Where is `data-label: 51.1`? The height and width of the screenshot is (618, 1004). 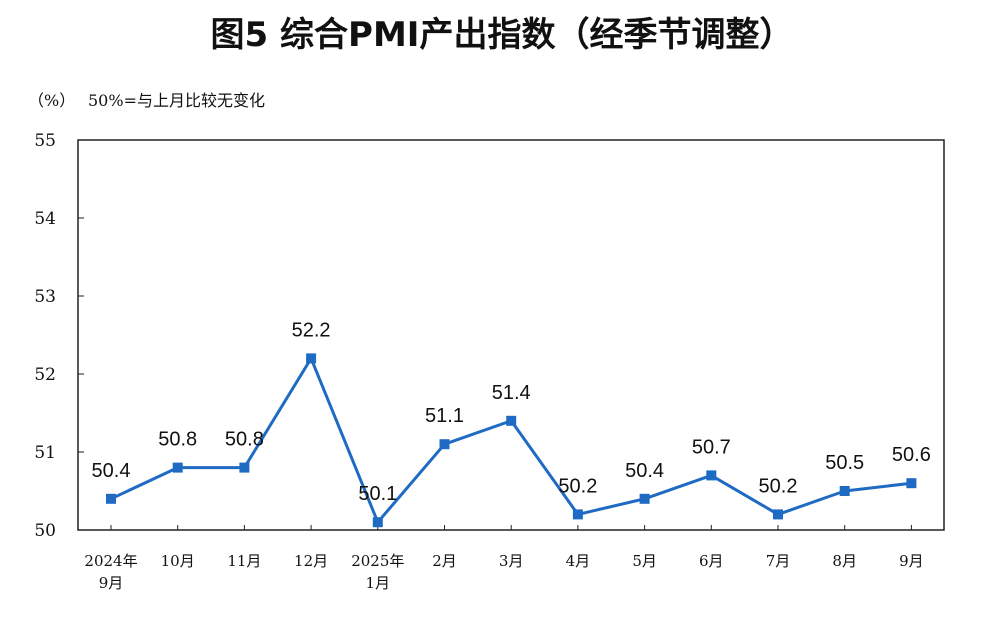
data-label: 51.1 is located at coordinates (444, 416).